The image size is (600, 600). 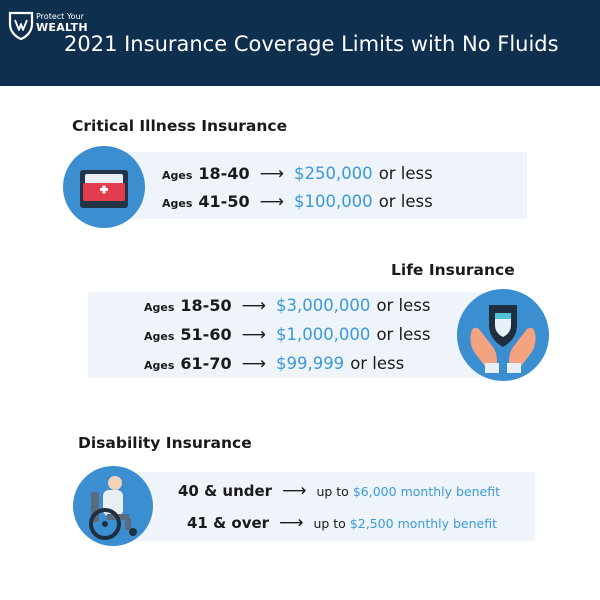 What do you see at coordinates (206, 334) in the screenshot?
I see `age-range: 51-60` at bounding box center [206, 334].